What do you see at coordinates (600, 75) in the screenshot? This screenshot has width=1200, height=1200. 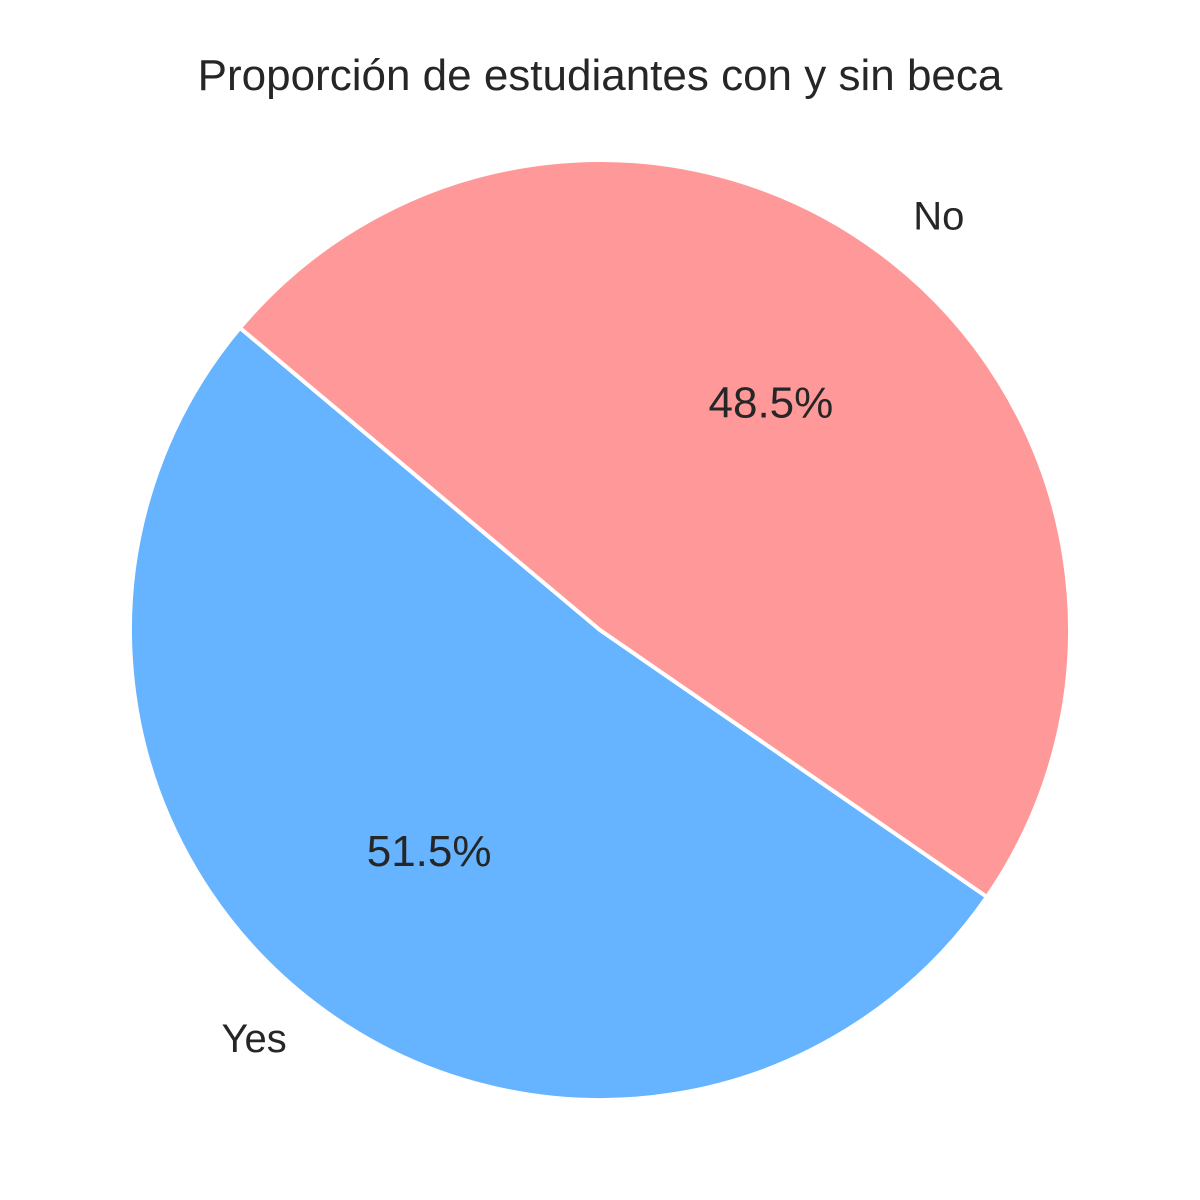 I see `chart-title: Proporción de estudiantes con y sin beca` at bounding box center [600, 75].